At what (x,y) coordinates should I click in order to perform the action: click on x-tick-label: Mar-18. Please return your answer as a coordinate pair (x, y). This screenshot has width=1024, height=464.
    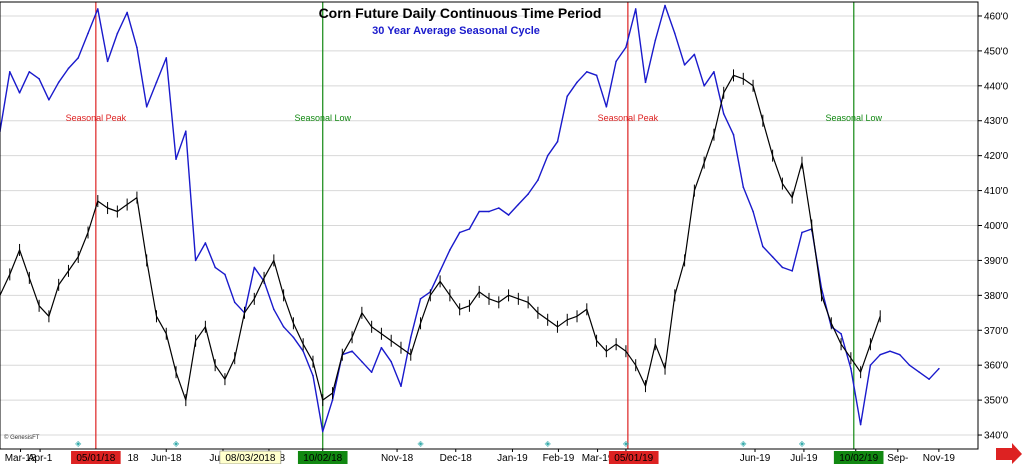
    Looking at the image, I should click on (21, 458).